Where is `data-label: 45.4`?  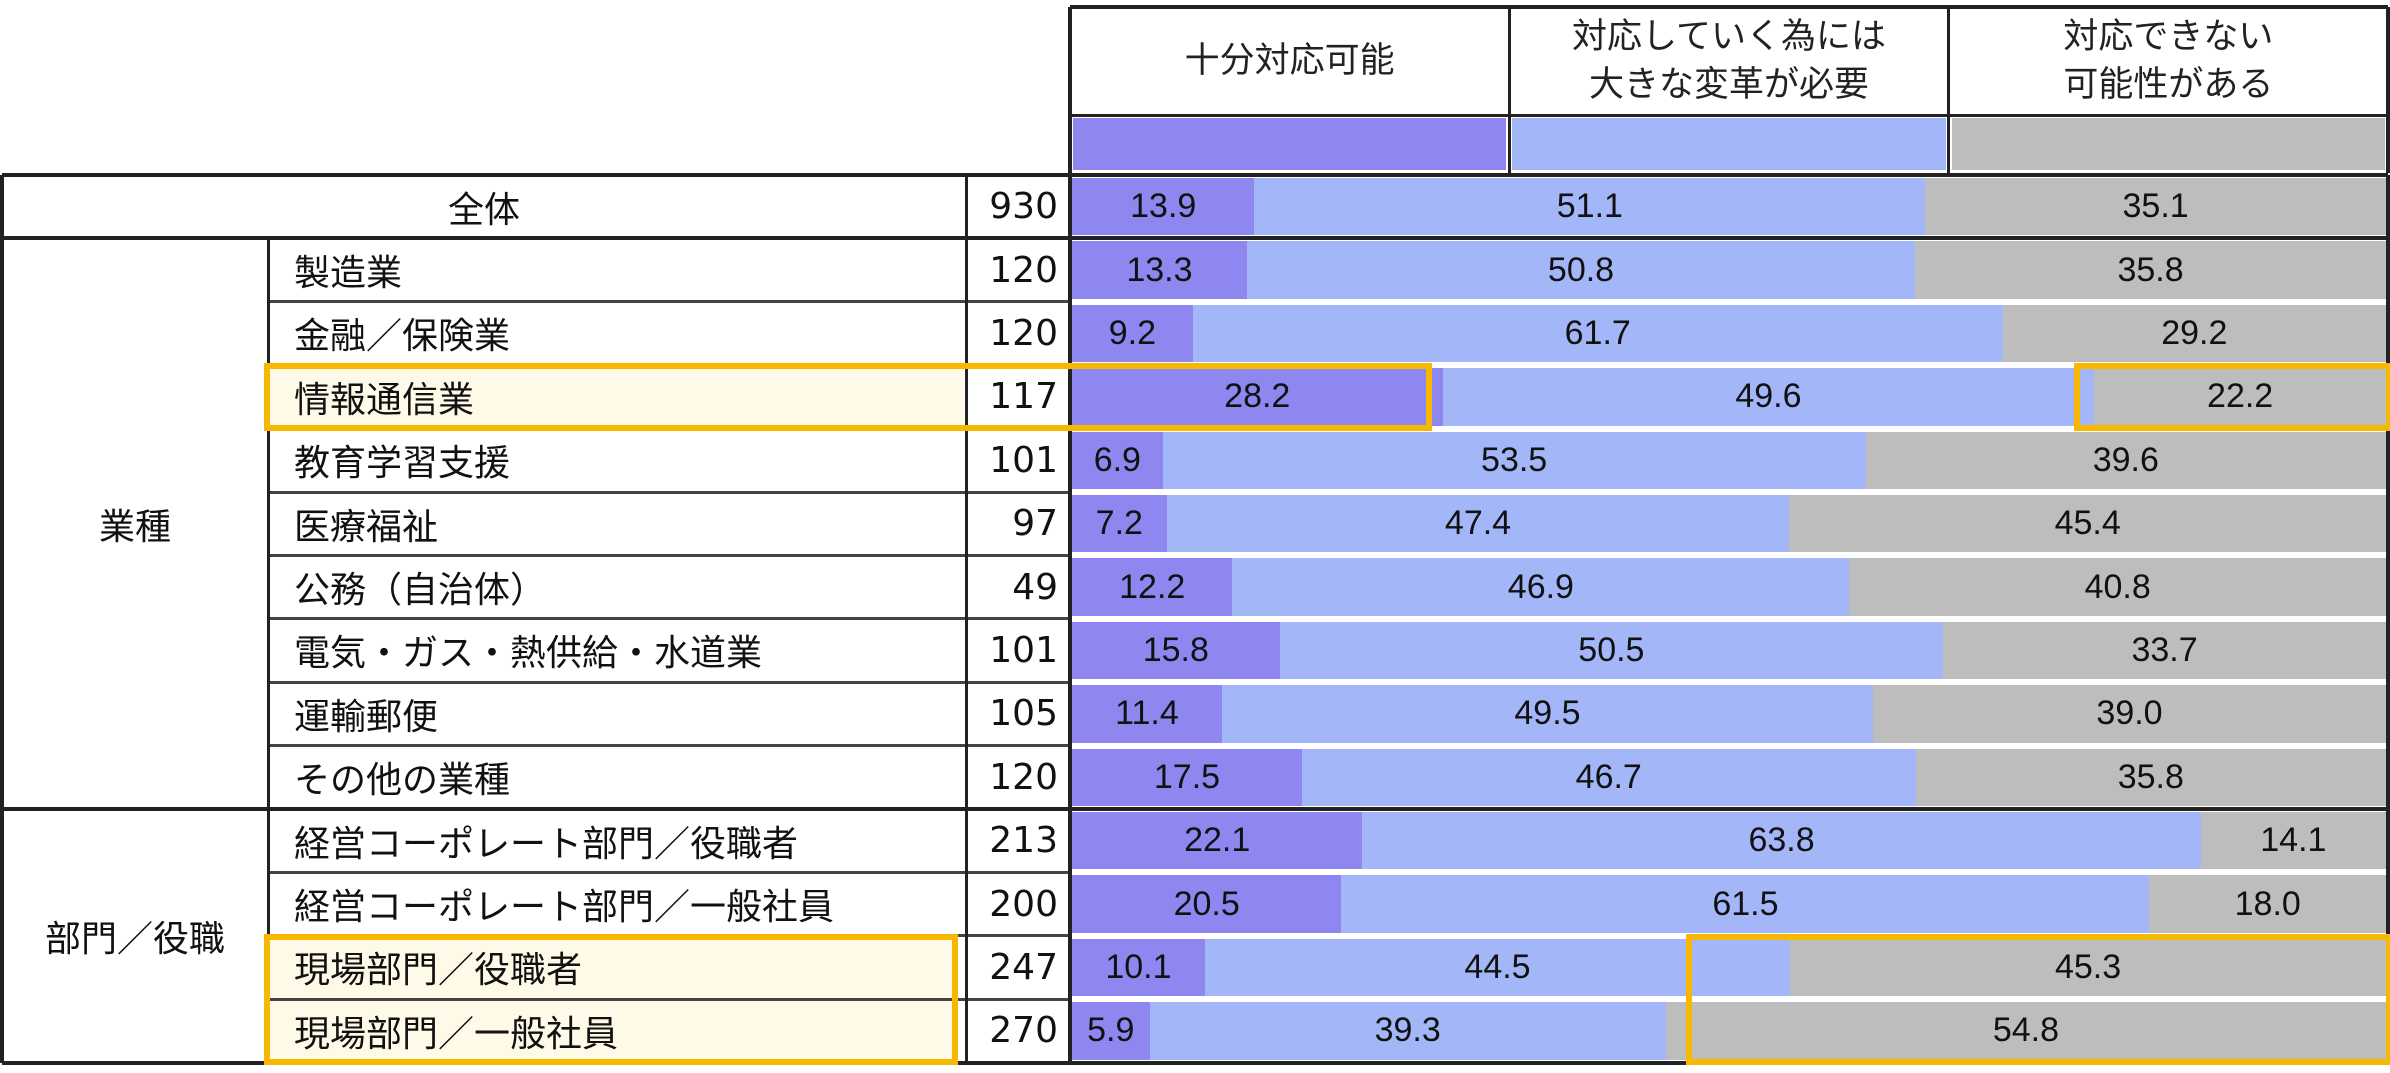 data-label: 45.4 is located at coordinates (2087, 523).